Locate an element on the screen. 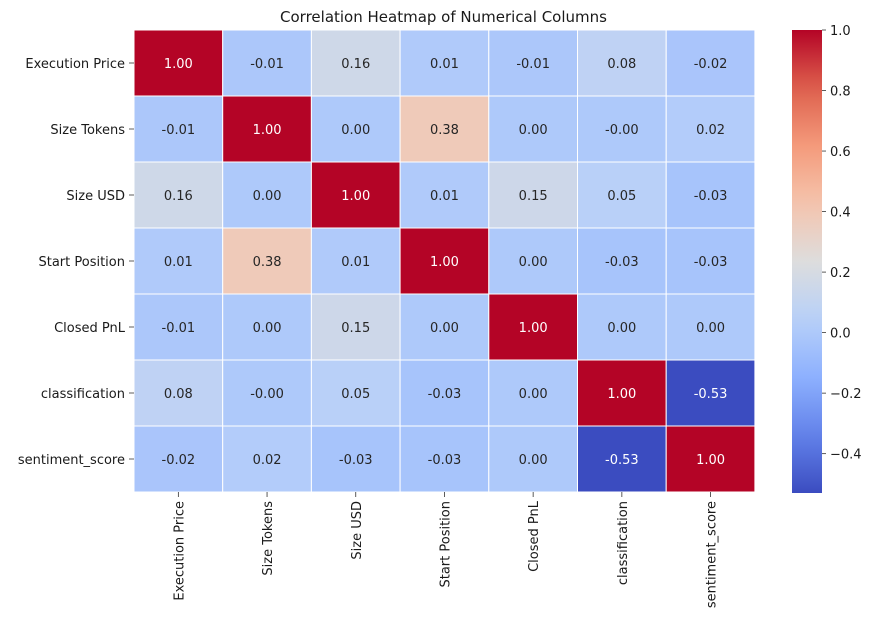 The height and width of the screenshot is (626, 869). cell-label-size-tokens-start-position: 0.38 is located at coordinates (444, 130).